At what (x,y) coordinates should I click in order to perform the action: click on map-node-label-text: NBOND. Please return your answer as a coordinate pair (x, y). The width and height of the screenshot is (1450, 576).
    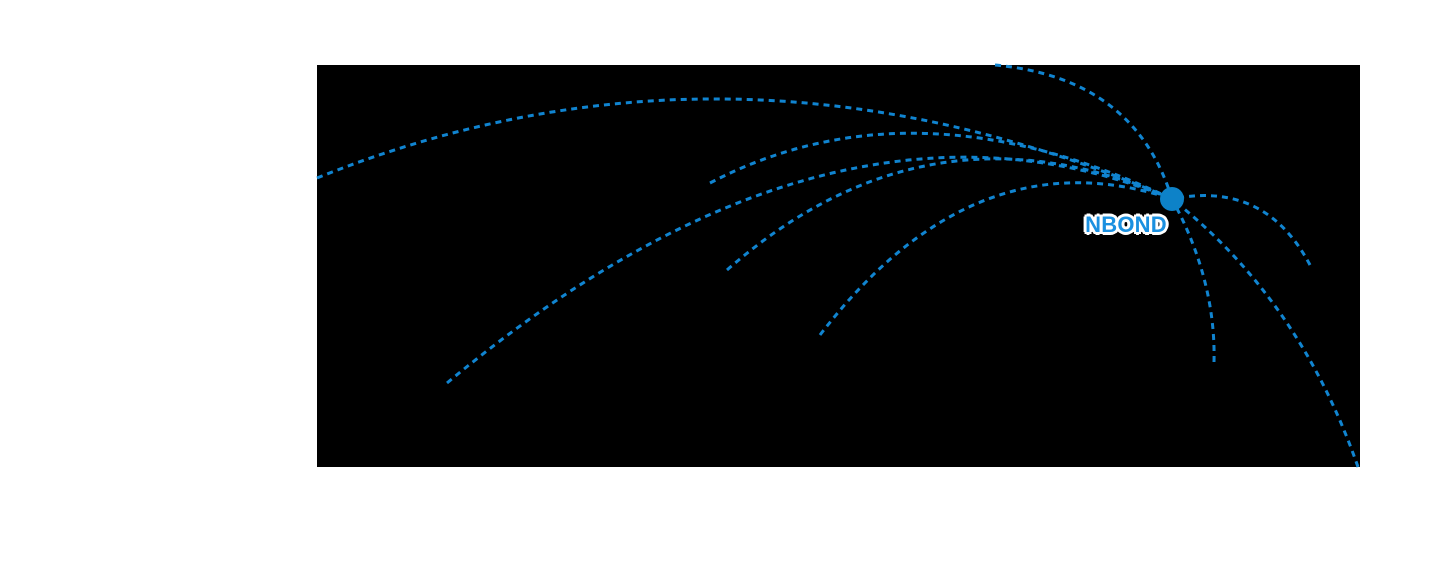
    Looking at the image, I should click on (1125, 224).